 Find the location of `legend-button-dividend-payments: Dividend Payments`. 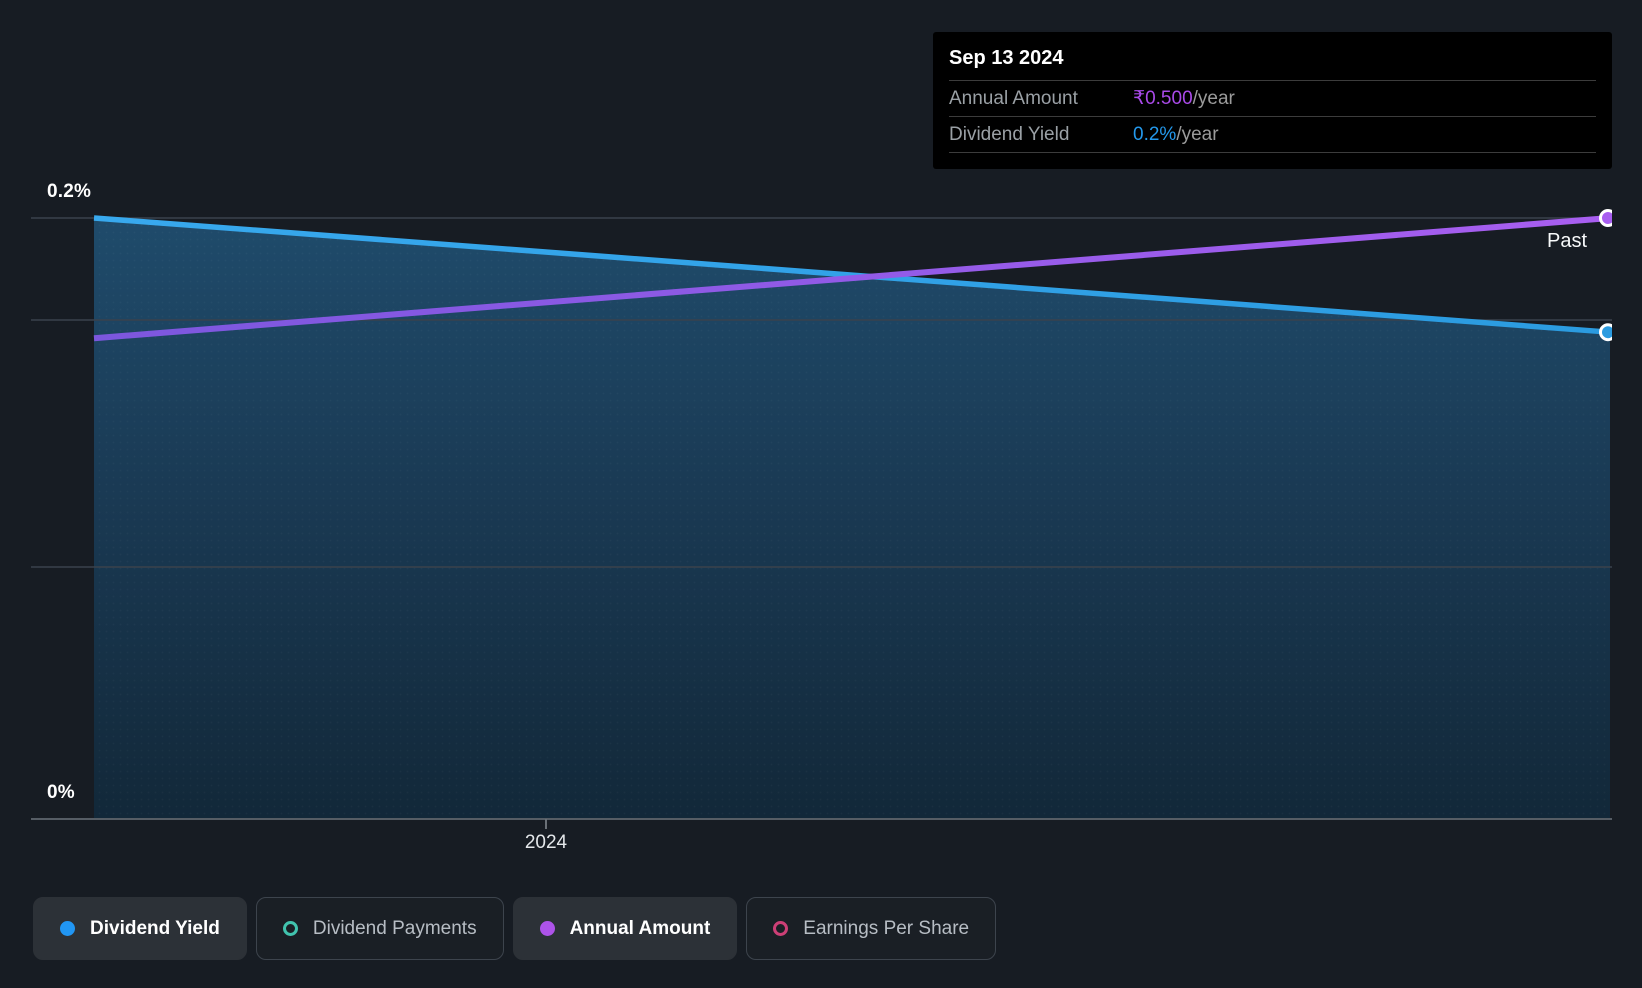

legend-button-dividend-payments: Dividend Payments is located at coordinates (379, 928).